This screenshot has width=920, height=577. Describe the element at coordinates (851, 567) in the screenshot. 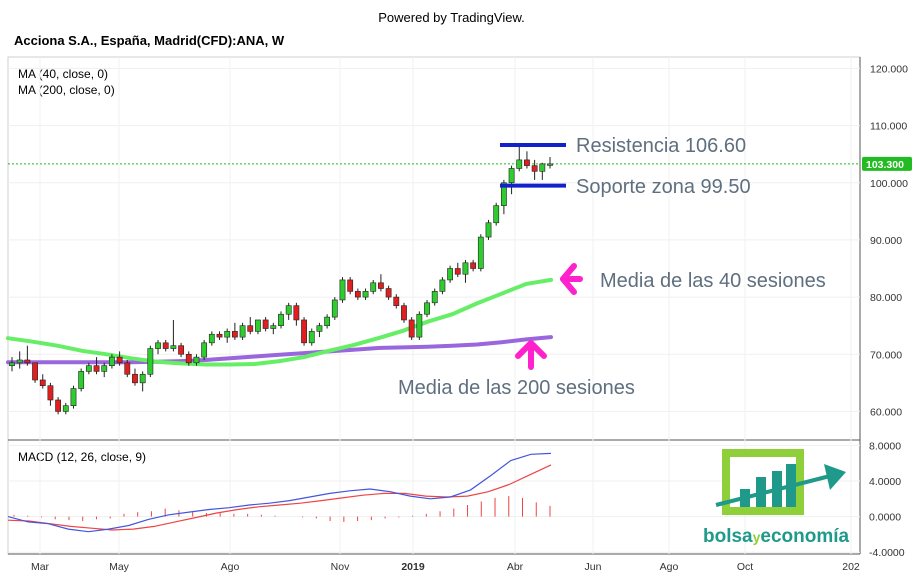

I see `time-tick-label: 202` at that location.